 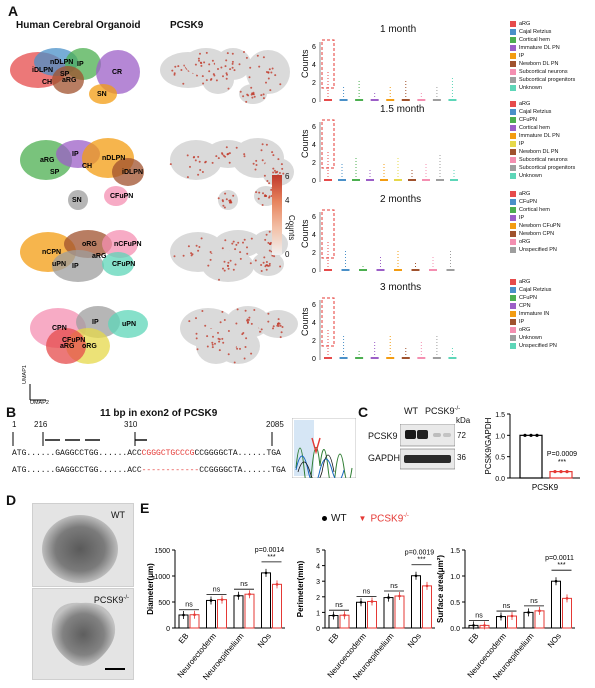 I want to click on ko-seq-start: ATG, so click(x=19, y=470).